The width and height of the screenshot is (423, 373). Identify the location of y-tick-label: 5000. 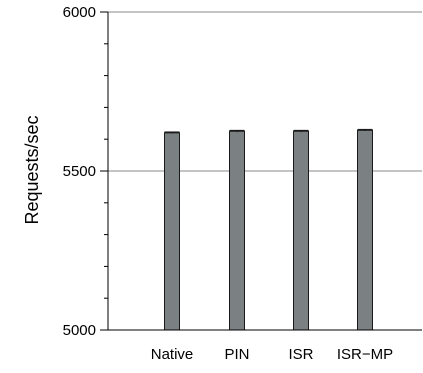
(79, 330).